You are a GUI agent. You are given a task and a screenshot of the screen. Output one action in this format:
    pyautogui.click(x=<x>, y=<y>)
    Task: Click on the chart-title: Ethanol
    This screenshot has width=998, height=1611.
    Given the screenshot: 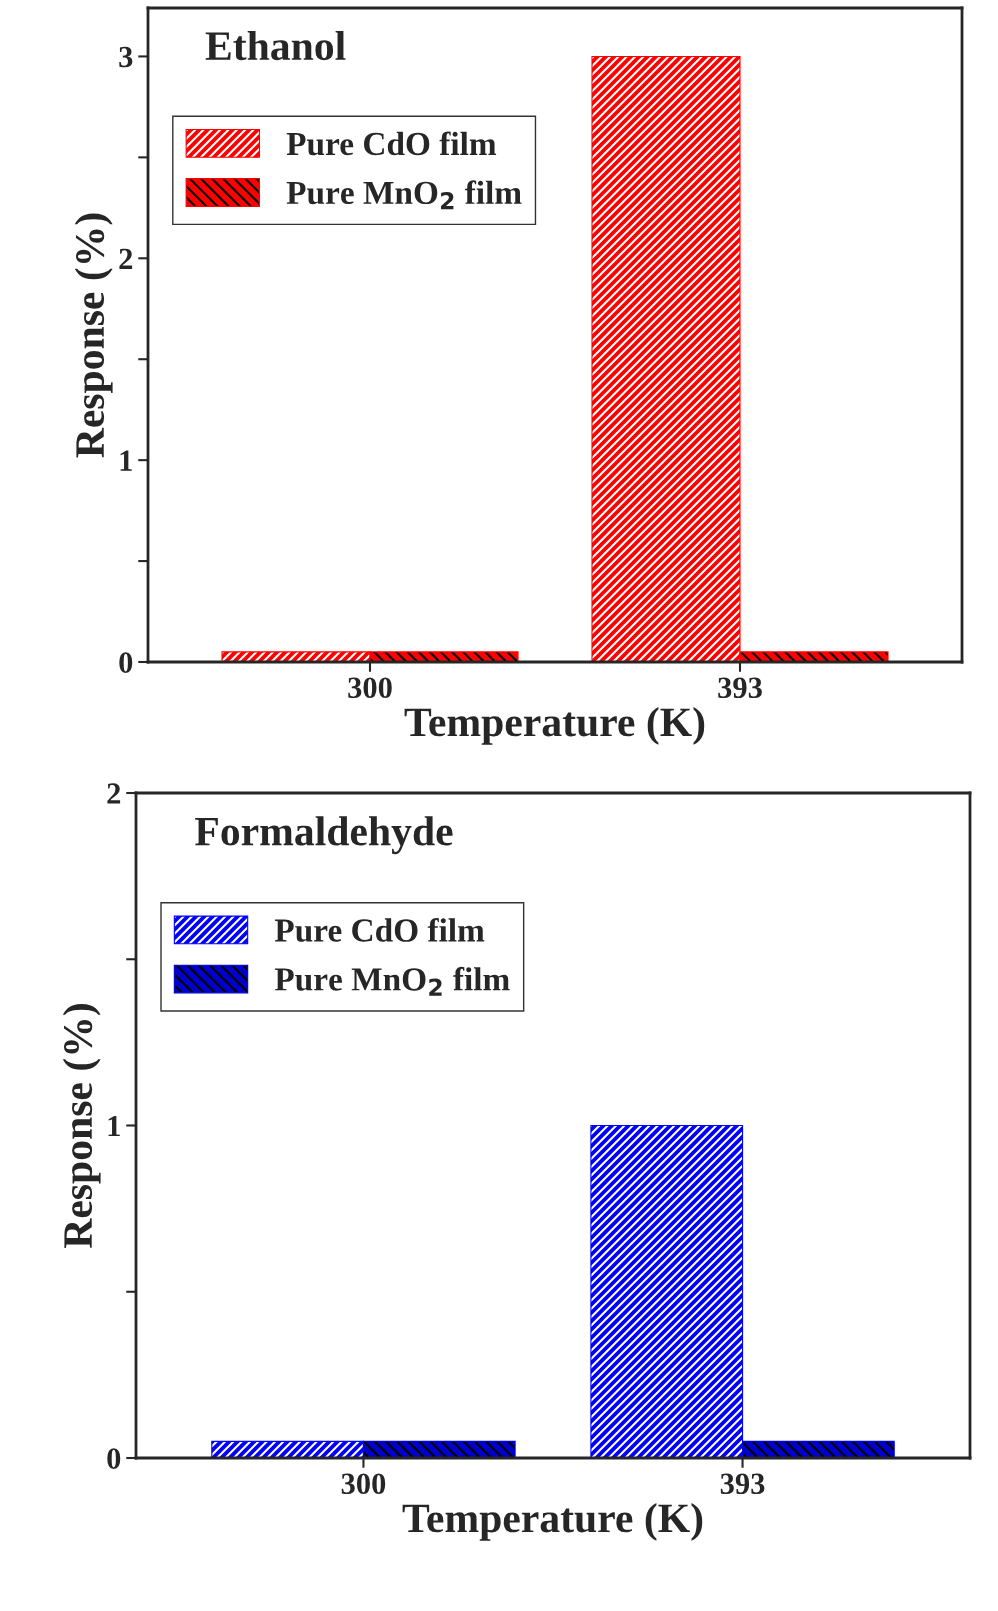 What is the action you would take?
    pyautogui.click(x=275, y=45)
    